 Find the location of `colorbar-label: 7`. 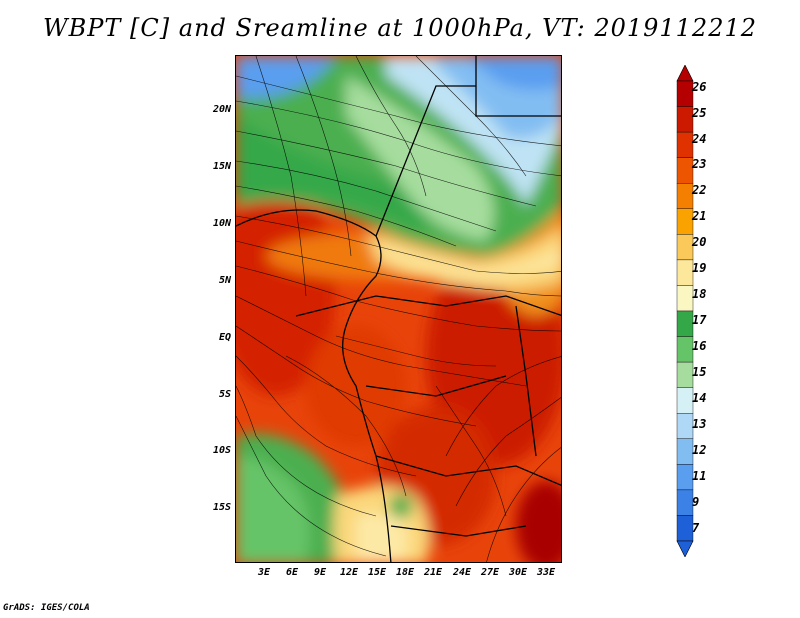

colorbar-label: 7 is located at coordinates (696, 528).